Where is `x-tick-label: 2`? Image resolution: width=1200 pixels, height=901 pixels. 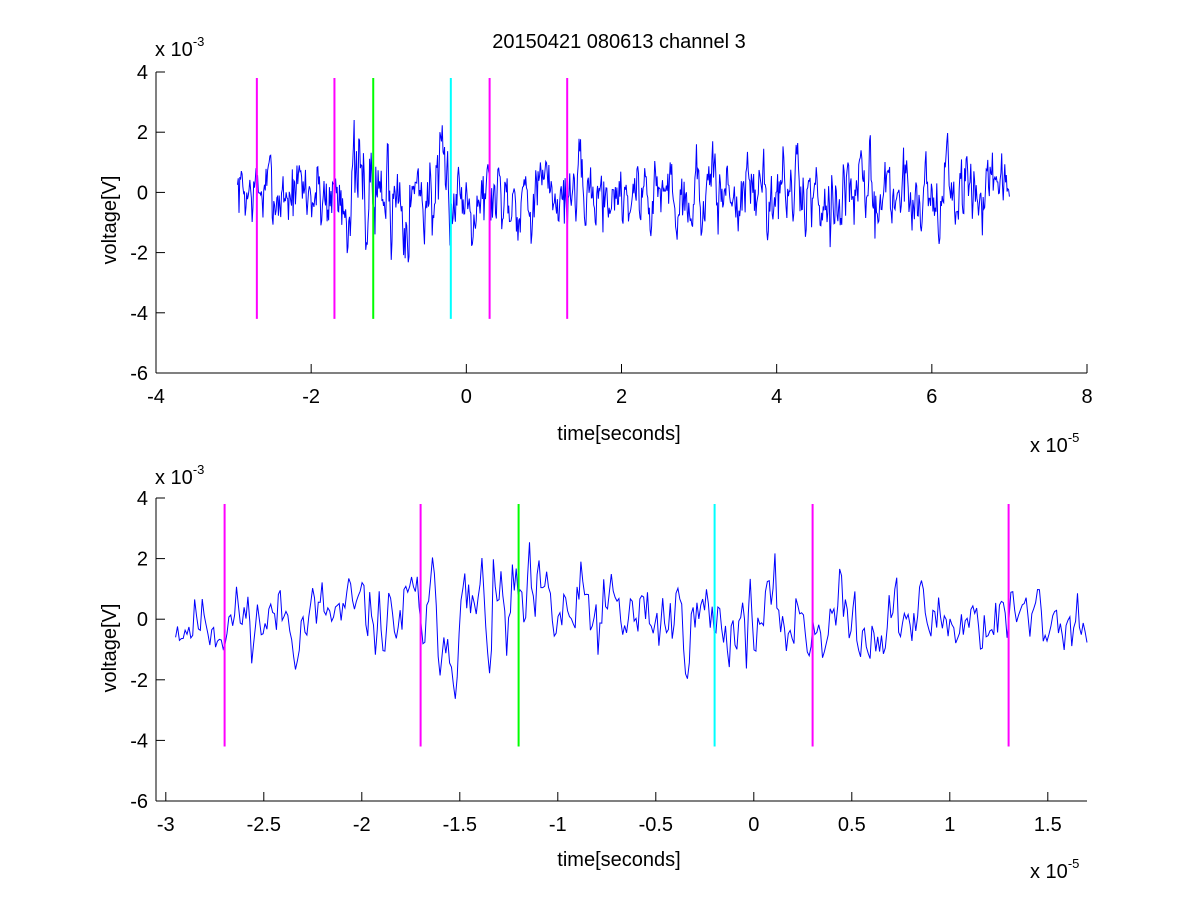 x-tick-label: 2 is located at coordinates (621, 397).